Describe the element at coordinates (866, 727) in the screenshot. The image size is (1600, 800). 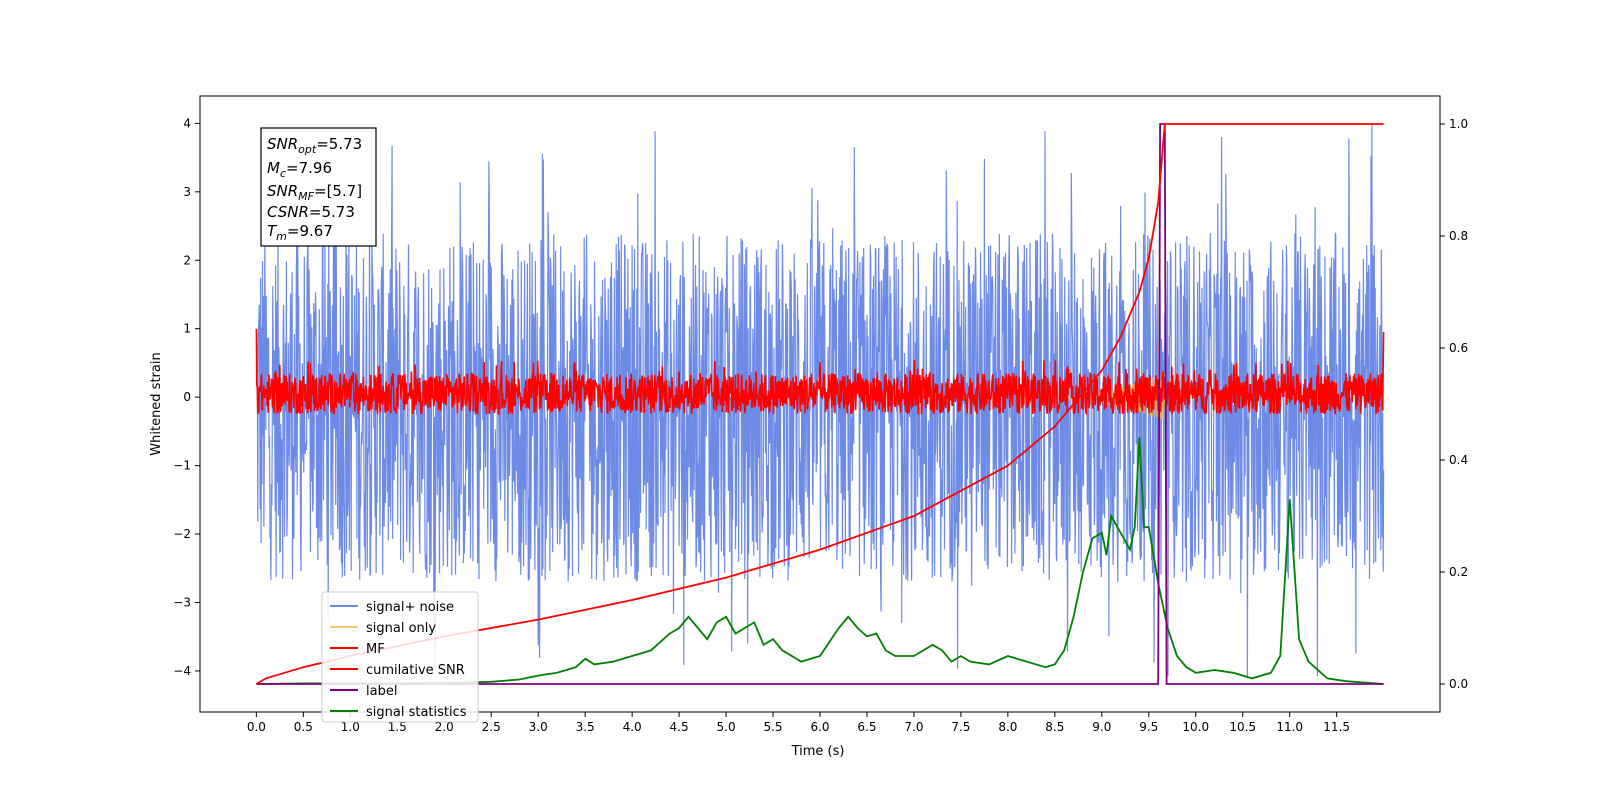
I see `x-tick-label: 6.5` at that location.